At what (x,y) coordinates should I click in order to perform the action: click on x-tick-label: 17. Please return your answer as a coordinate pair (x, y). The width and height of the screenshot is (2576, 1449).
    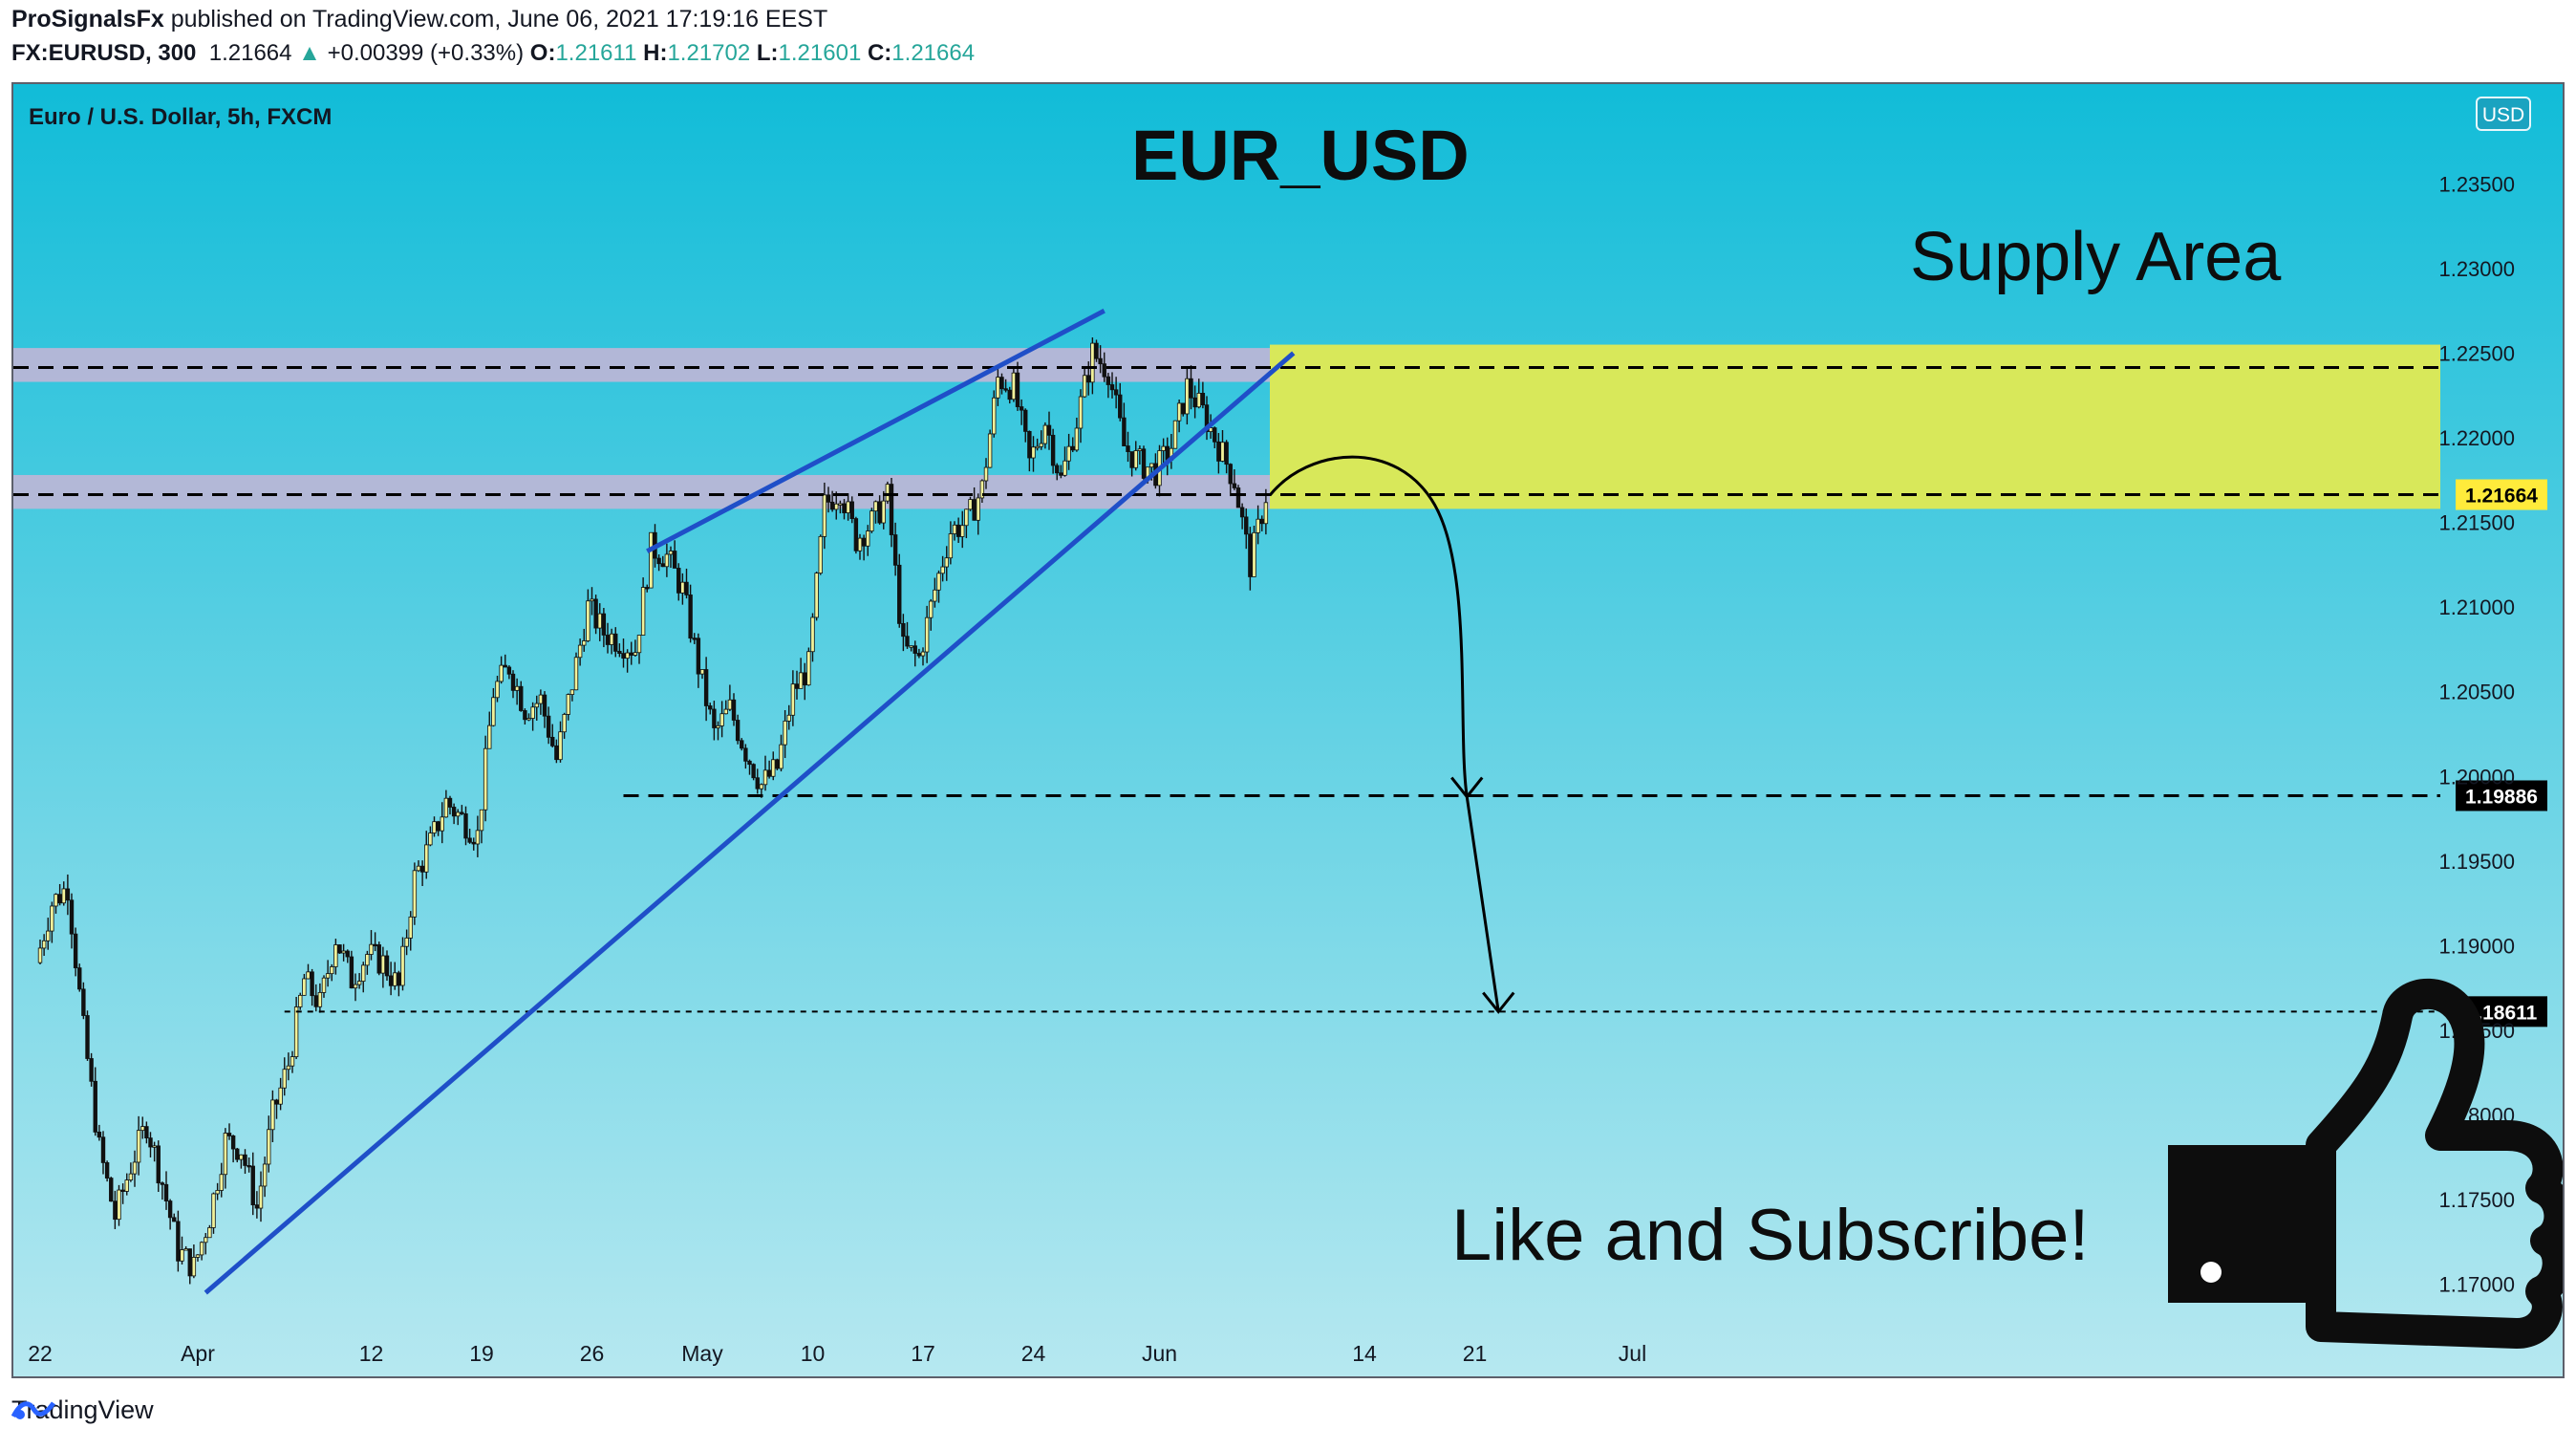
    Looking at the image, I should click on (923, 1353).